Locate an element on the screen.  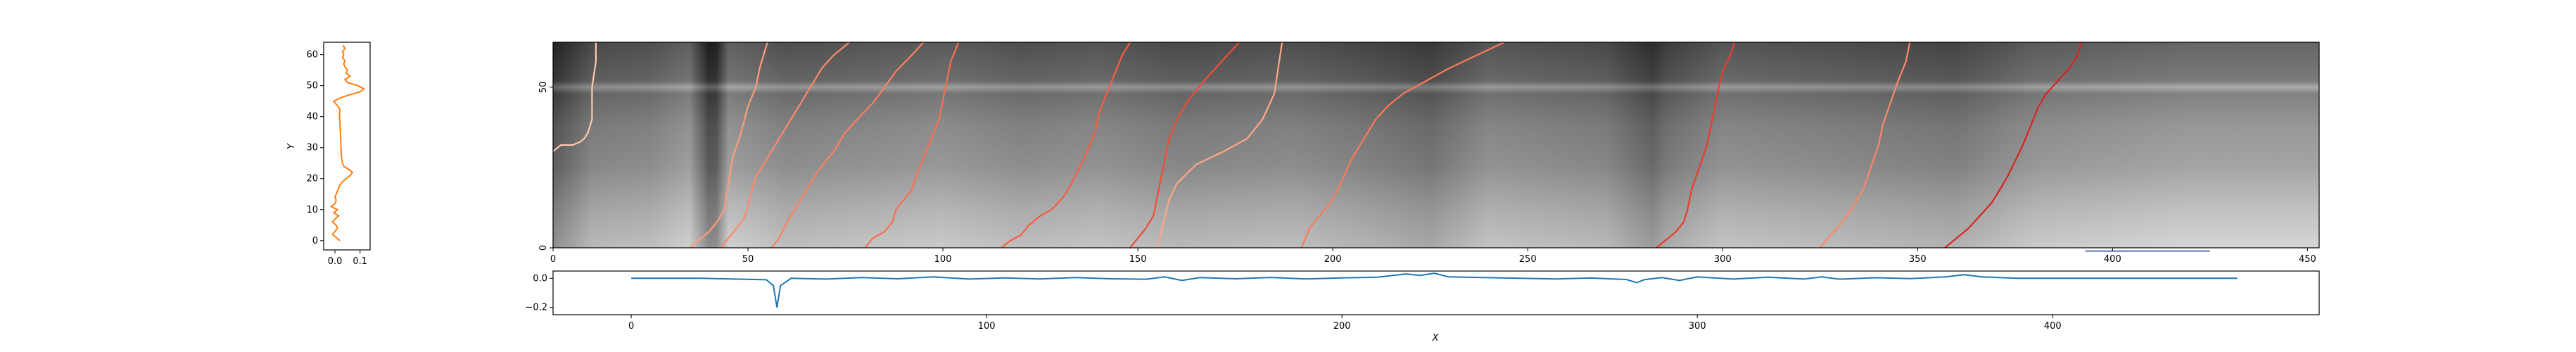
bottom-y-tick-label: −0.2 is located at coordinates (536, 308).